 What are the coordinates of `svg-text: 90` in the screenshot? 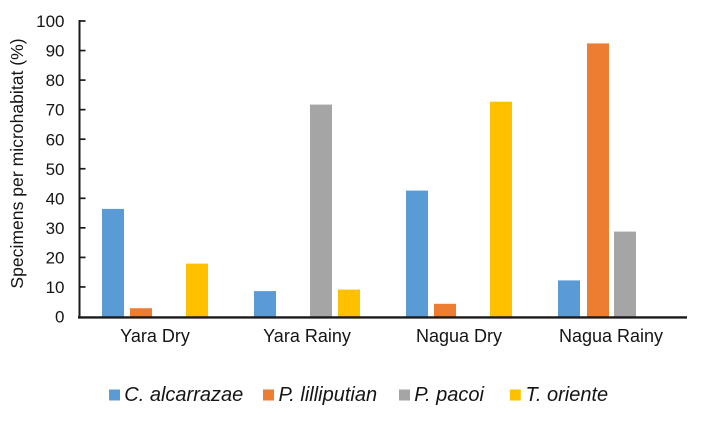 It's located at (55, 51).